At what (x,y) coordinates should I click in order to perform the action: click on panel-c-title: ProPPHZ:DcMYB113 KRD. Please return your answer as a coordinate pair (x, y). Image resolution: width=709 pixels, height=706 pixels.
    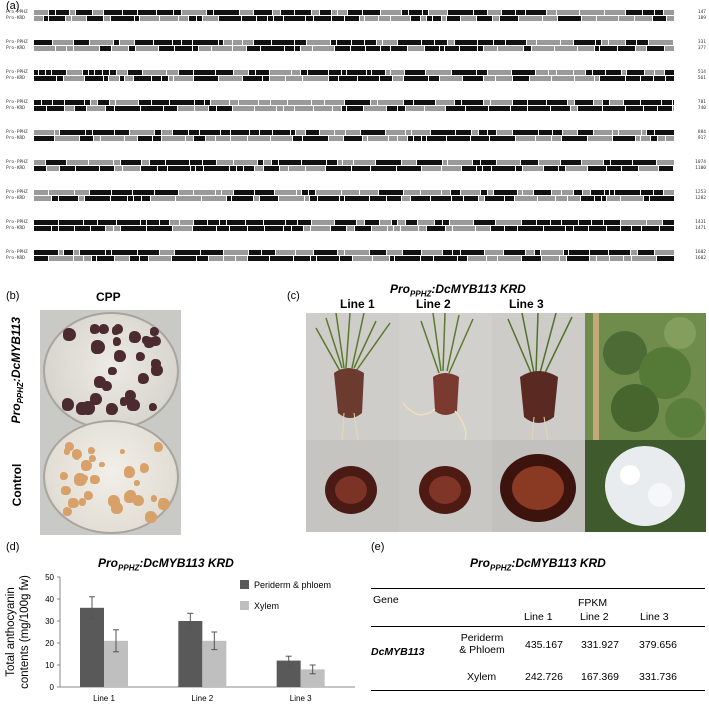
    Looking at the image, I should click on (458, 290).